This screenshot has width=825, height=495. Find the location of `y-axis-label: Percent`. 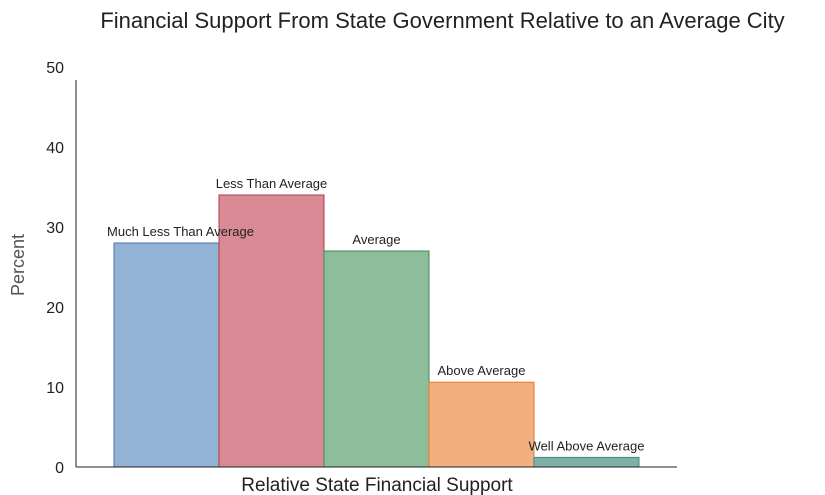

y-axis-label: Percent is located at coordinates (18, 265).